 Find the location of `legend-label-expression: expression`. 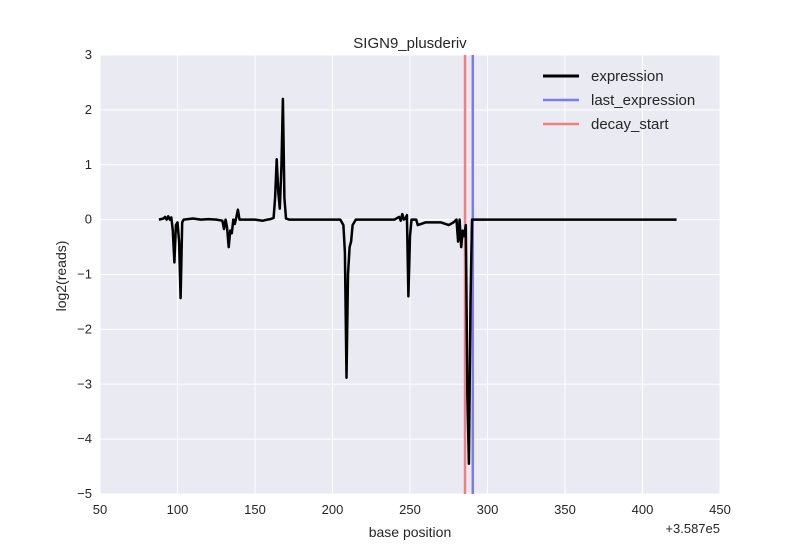

legend-label-expression: expression is located at coordinates (627, 76).